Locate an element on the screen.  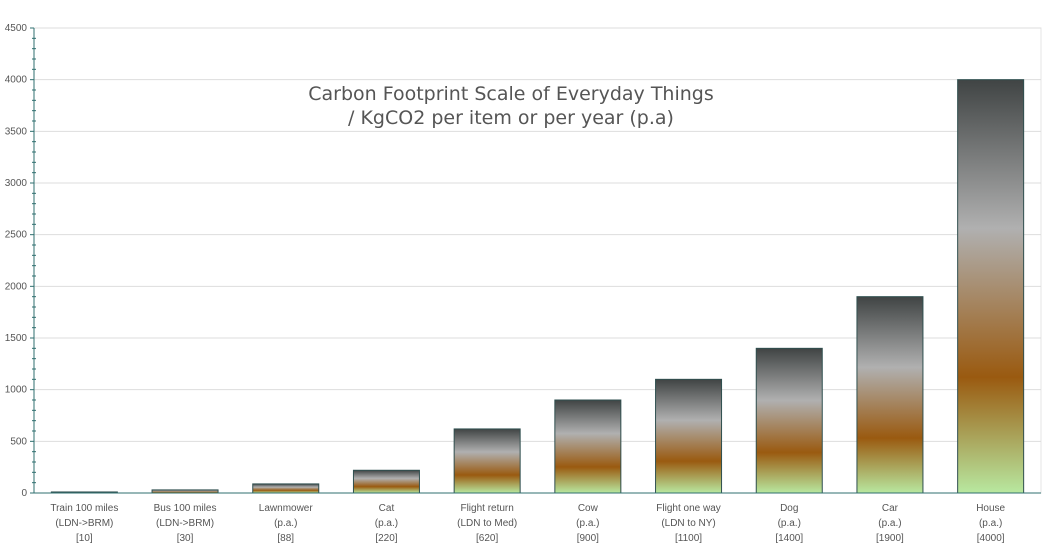
y-tick-label: 1500 is located at coordinates (16, 338).